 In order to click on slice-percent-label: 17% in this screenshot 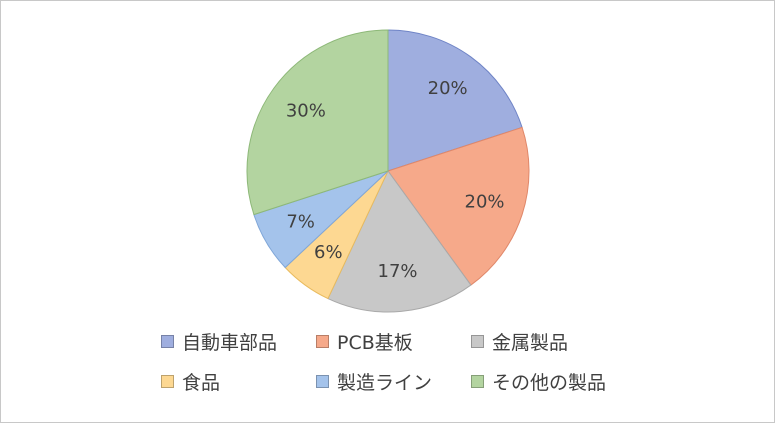, I will do `click(398, 271)`.